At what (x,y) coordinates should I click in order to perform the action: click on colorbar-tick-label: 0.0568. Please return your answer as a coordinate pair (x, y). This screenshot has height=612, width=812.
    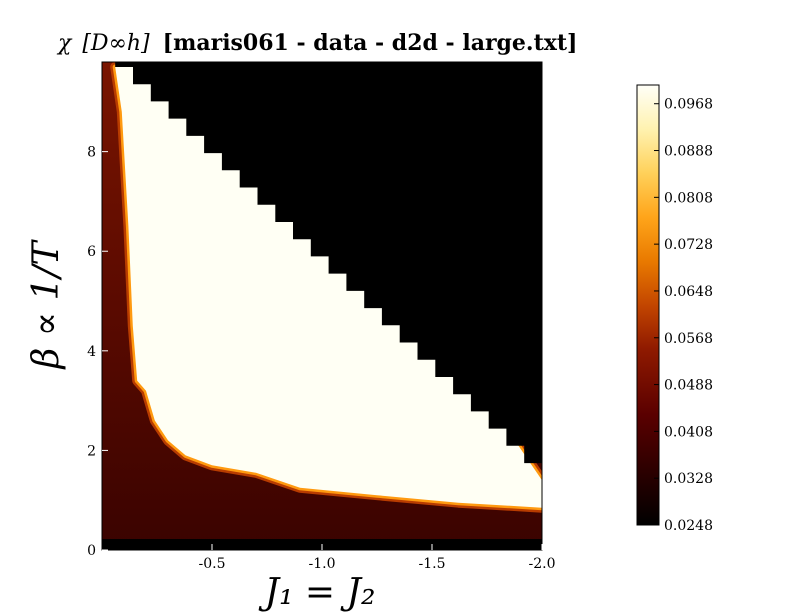
    Looking at the image, I should click on (688, 339).